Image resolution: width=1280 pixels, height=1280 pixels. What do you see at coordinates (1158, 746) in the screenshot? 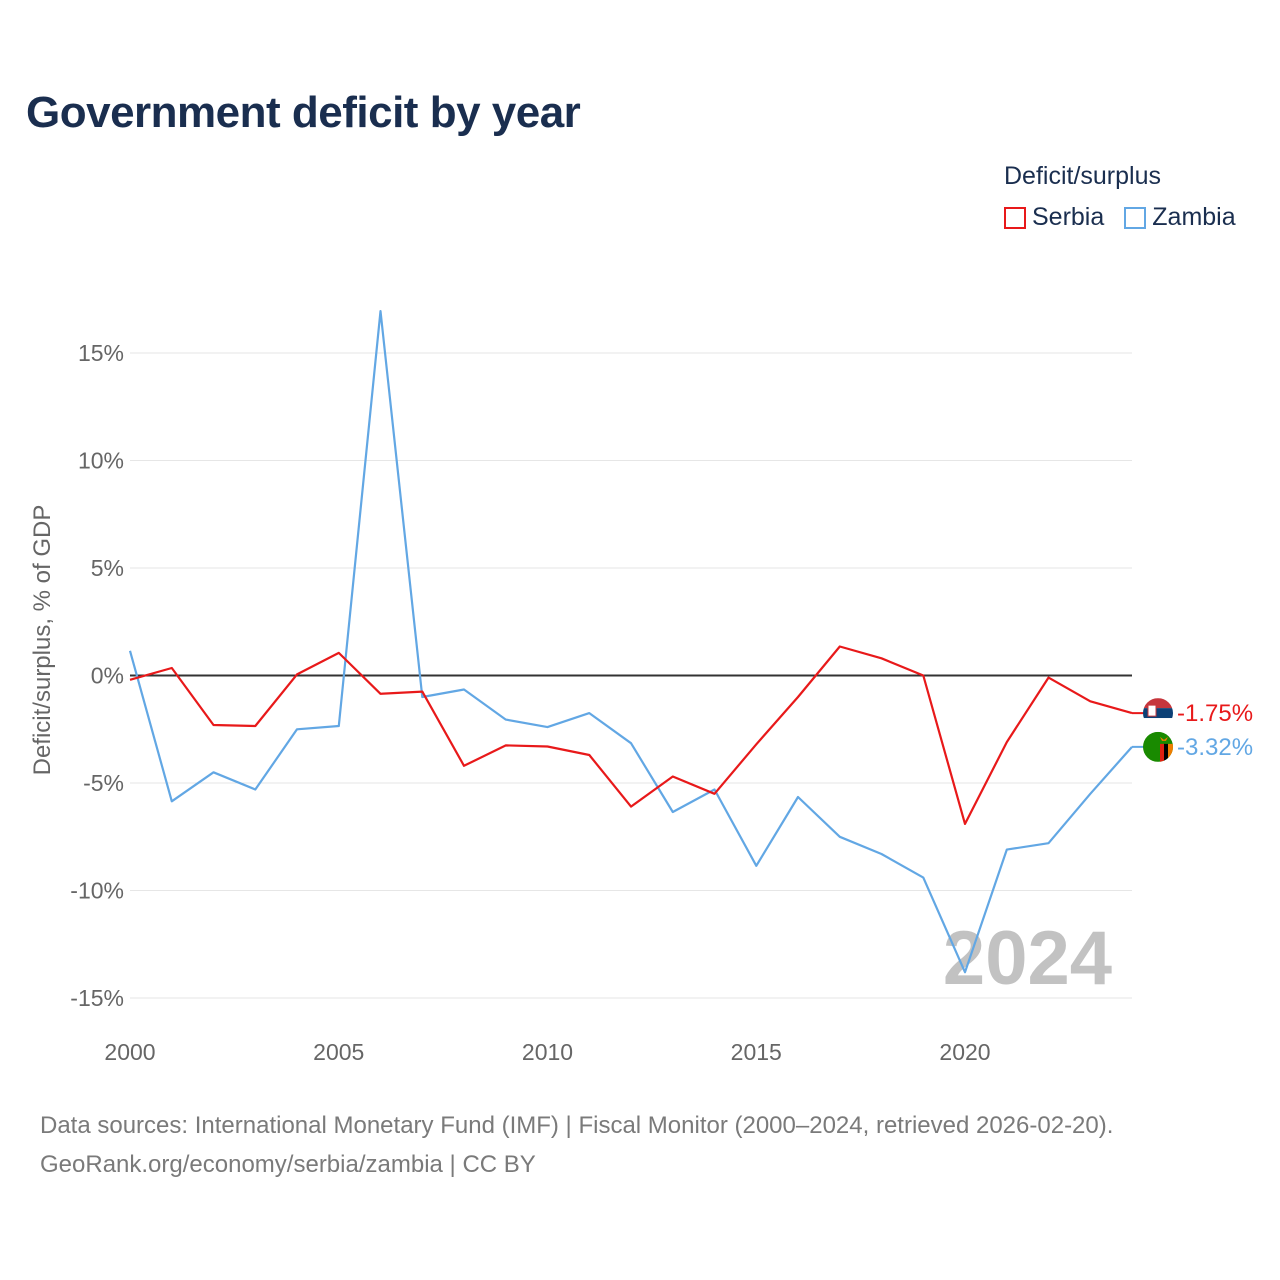
I see `flag-icon-zambia` at bounding box center [1158, 746].